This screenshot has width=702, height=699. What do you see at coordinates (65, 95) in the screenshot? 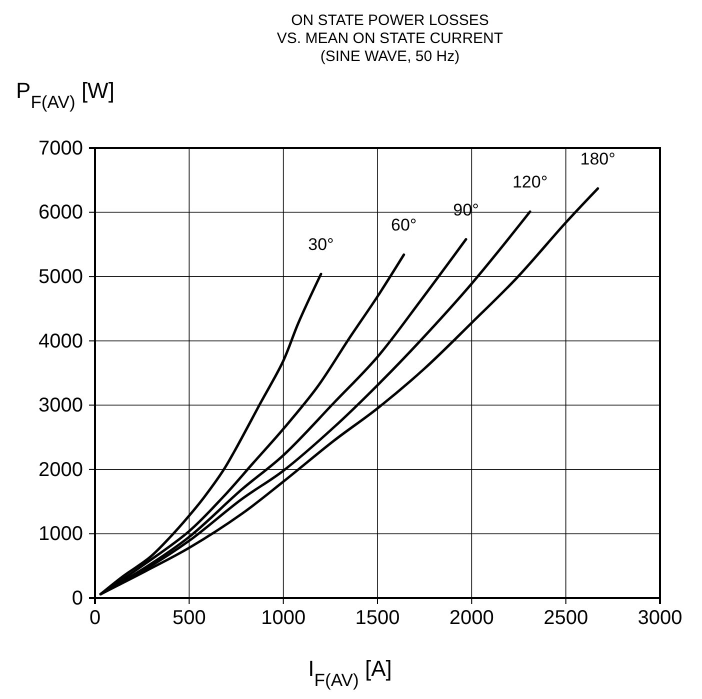
I see `y-axis-title: P$_{F(AV)}$ [W]` at bounding box center [65, 95].